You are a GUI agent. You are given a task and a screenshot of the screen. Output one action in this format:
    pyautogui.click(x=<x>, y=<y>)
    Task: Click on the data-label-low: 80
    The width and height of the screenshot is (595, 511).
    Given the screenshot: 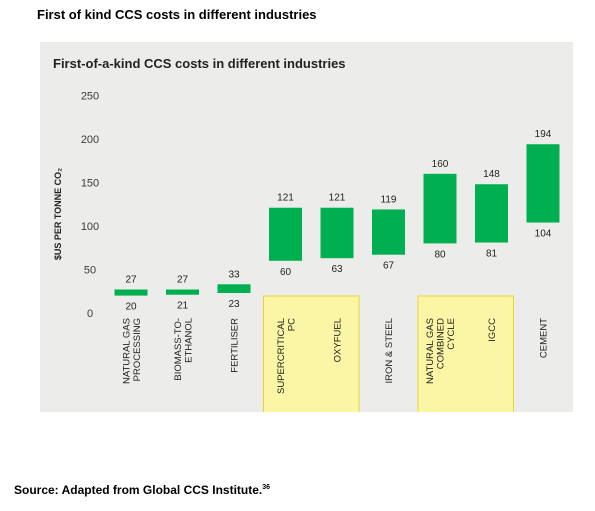 What is the action you would take?
    pyautogui.click(x=440, y=254)
    